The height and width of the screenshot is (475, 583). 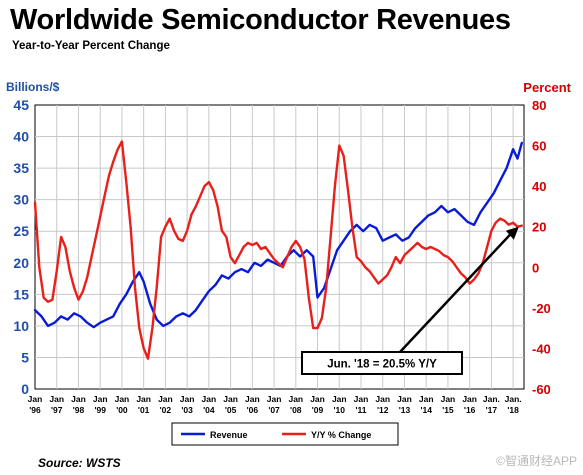 What do you see at coordinates (21, 231) in the screenshot?
I see `left-tick-label: 25` at bounding box center [21, 231].